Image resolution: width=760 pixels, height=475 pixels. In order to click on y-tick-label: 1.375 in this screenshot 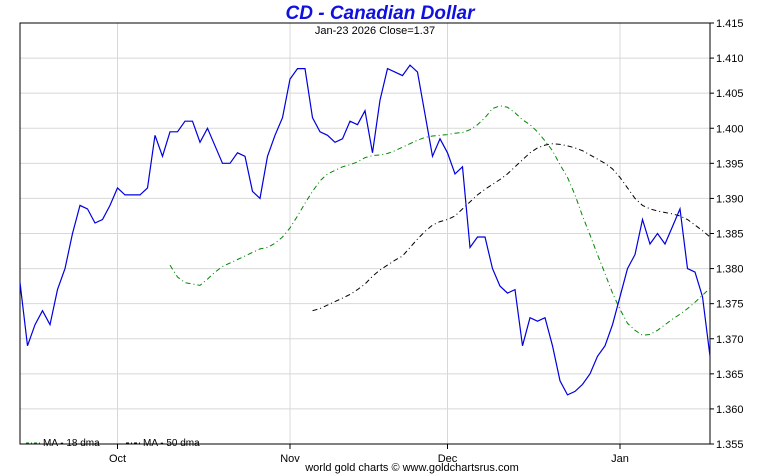, I will do `click(730, 305)`.